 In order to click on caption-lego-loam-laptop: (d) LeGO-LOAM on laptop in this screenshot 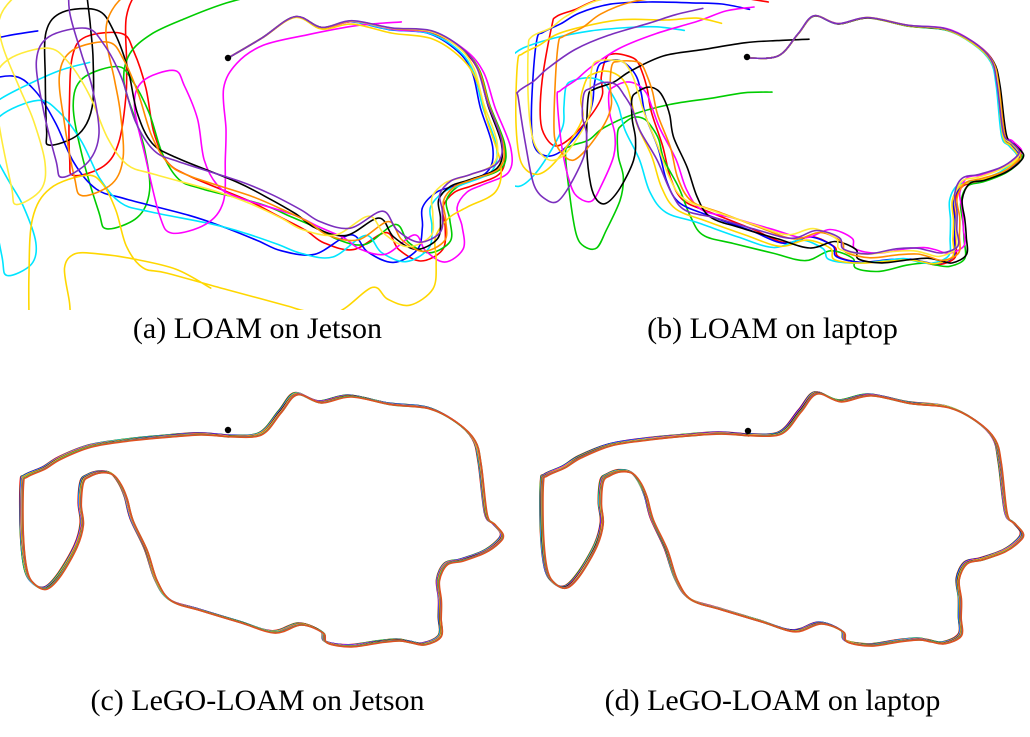, I will do `click(772, 700)`.